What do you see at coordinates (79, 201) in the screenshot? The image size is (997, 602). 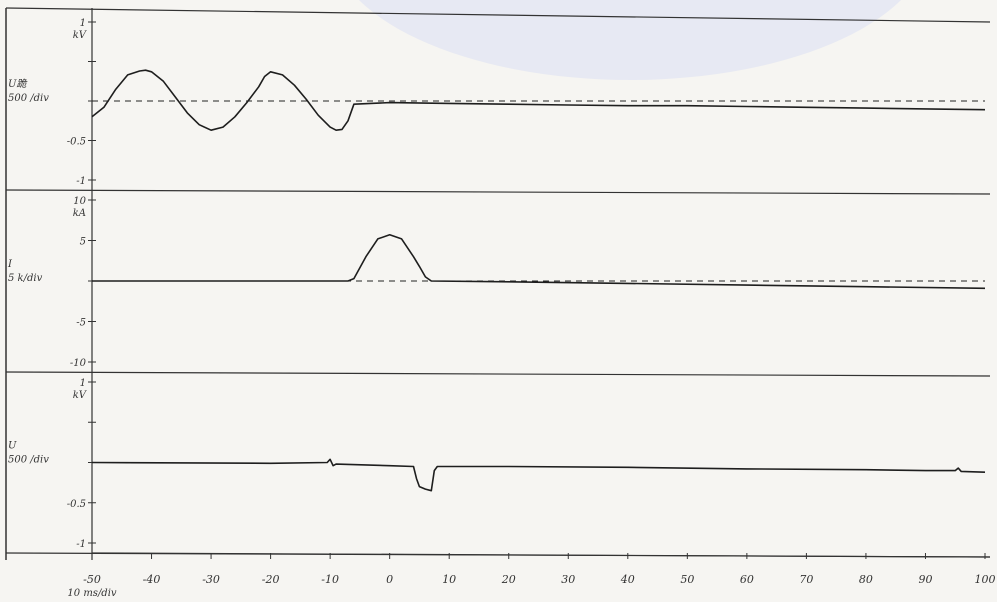 I see `y-tick-label: 10` at bounding box center [79, 201].